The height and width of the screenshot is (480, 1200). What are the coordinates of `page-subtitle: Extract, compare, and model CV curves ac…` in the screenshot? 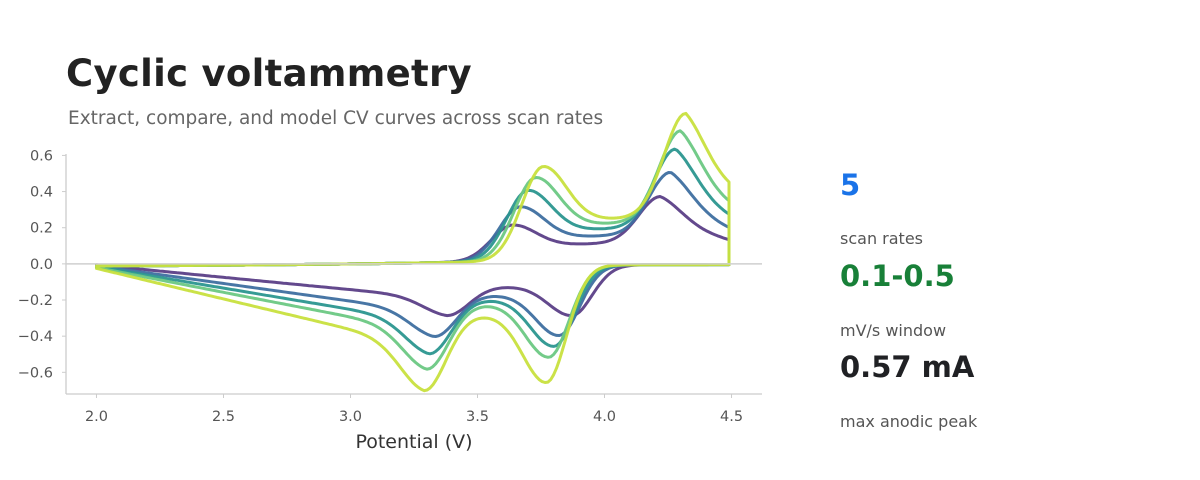 It's located at (336, 118).